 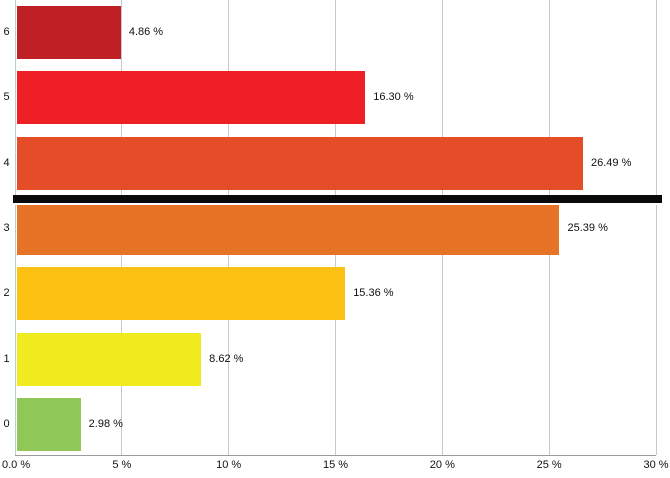 I want to click on value-label-3: 25.39 %, so click(x=587, y=227).